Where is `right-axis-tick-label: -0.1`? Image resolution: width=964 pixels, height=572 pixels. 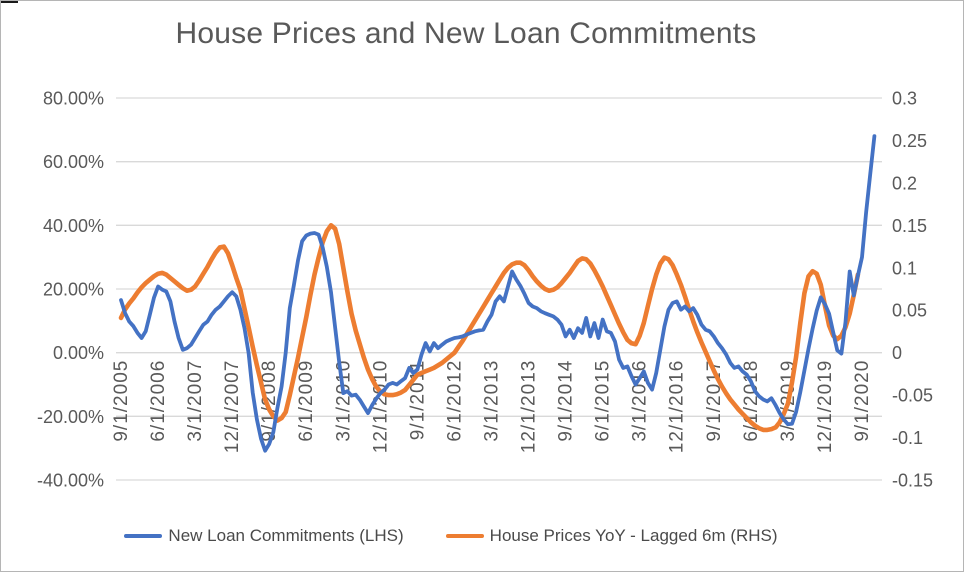 right-axis-tick-label: -0.1 is located at coordinates (907, 438).